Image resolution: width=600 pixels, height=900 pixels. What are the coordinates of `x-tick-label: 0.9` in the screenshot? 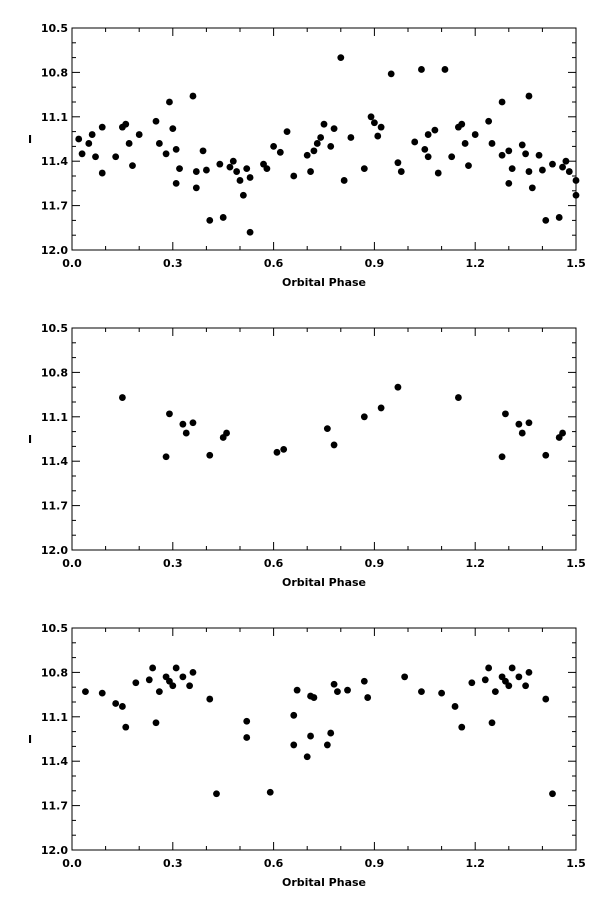 It's located at (375, 863).